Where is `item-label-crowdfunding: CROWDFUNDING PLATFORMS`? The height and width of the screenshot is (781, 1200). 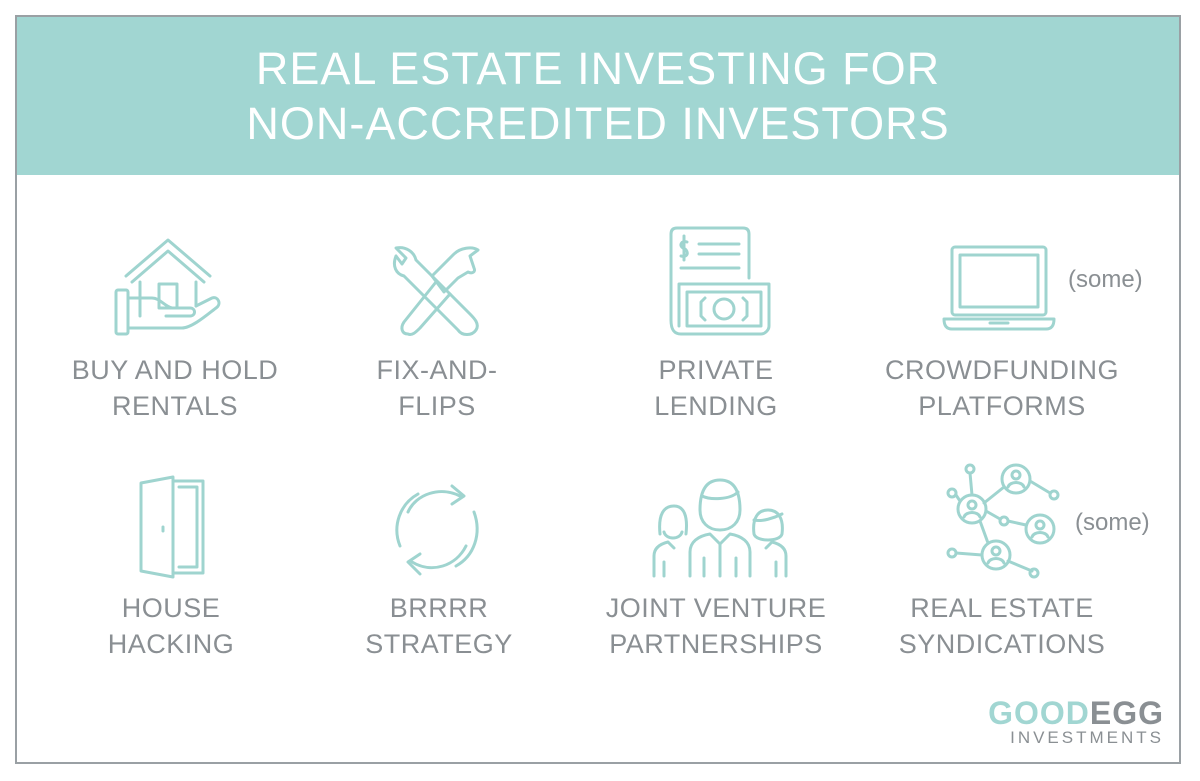 item-label-crowdfunding: CROWDFUNDING PLATFORMS is located at coordinates (1002, 388).